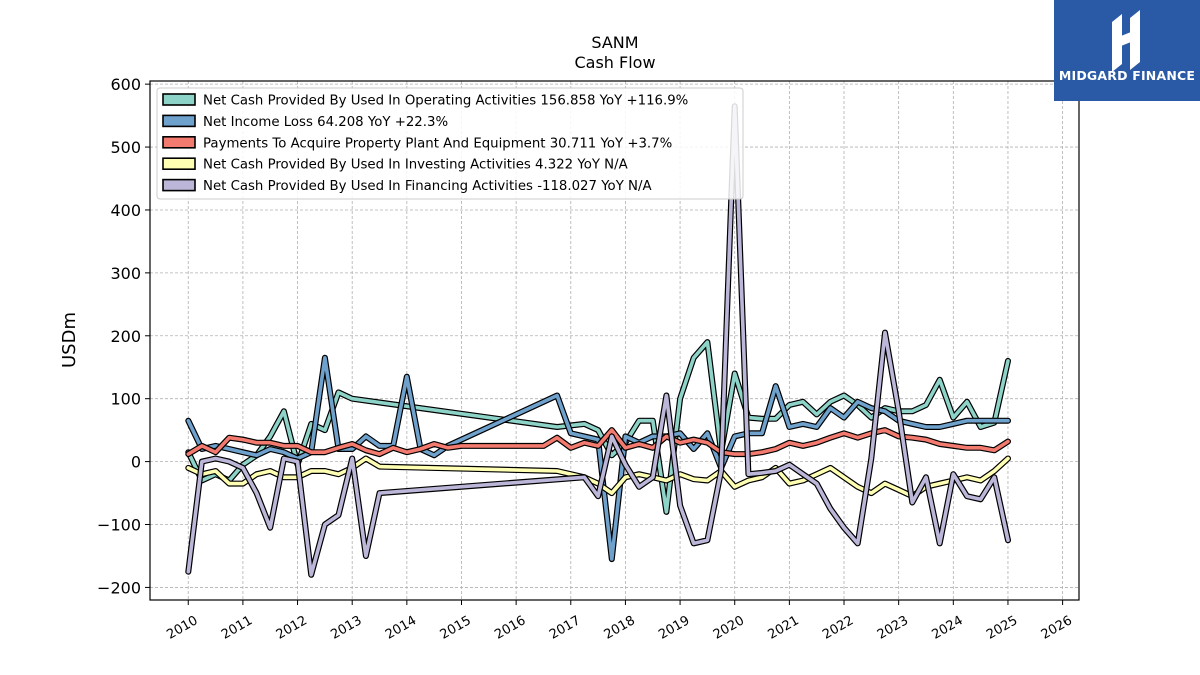 The image size is (1200, 675). What do you see at coordinates (346, 628) in the screenshot?
I see `x-tick-label: 2013` at bounding box center [346, 628].